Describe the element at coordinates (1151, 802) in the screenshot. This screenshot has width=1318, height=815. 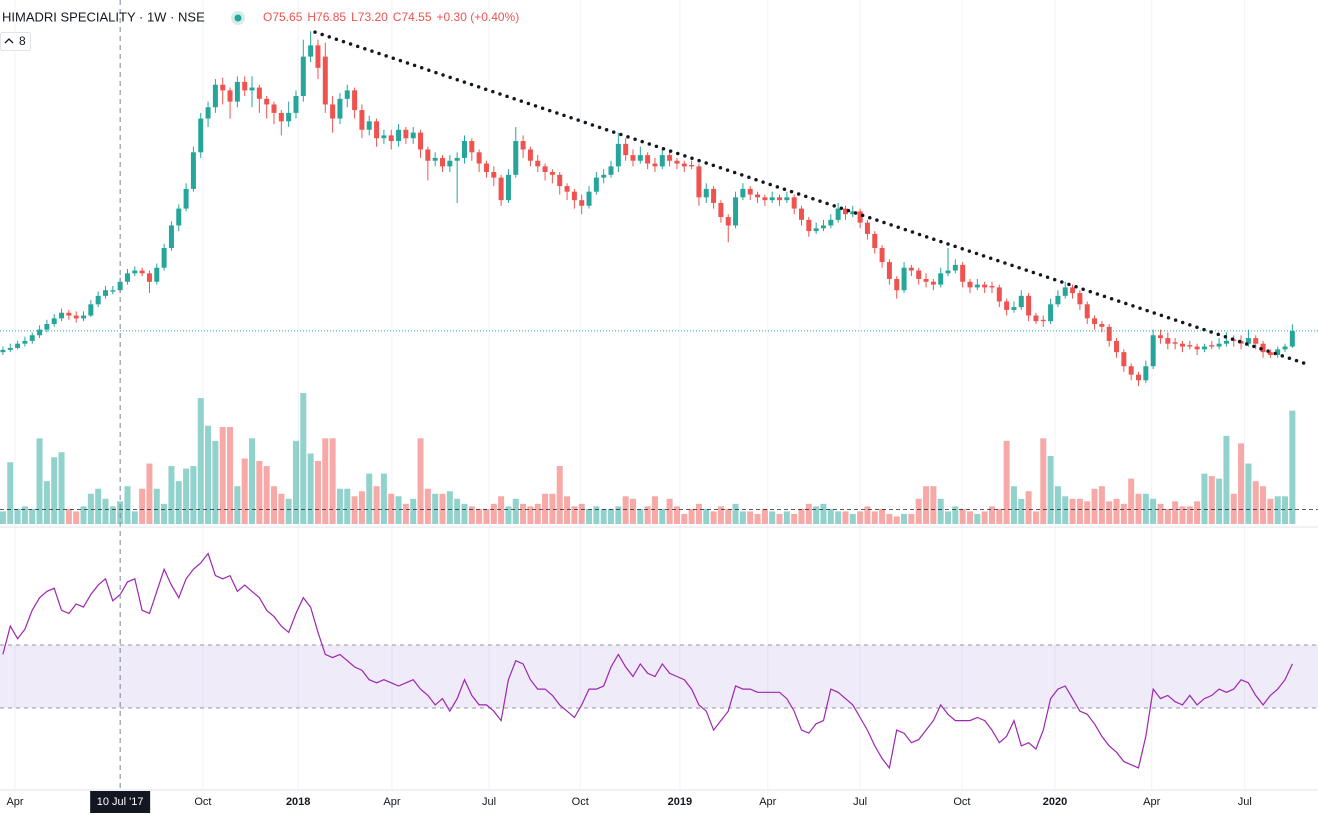
I see `x-tick-label: Apr` at that location.